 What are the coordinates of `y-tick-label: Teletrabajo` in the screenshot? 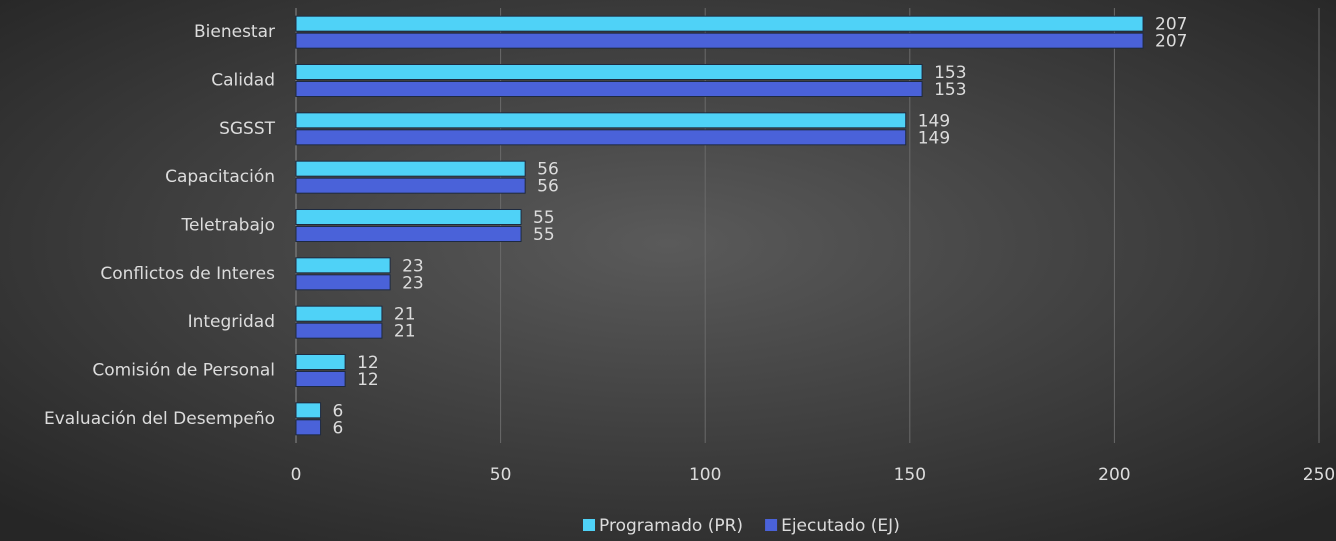 It's located at (227, 226).